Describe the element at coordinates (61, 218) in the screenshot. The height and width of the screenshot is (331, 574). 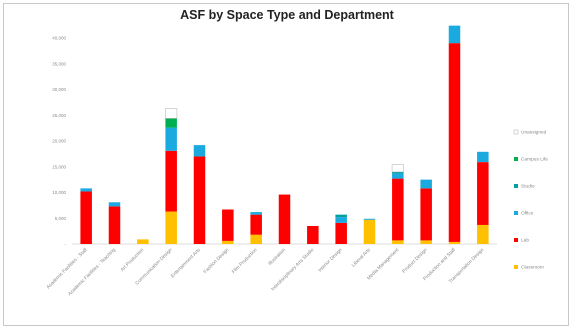
I see `y-tick-label: 5,000` at that location.